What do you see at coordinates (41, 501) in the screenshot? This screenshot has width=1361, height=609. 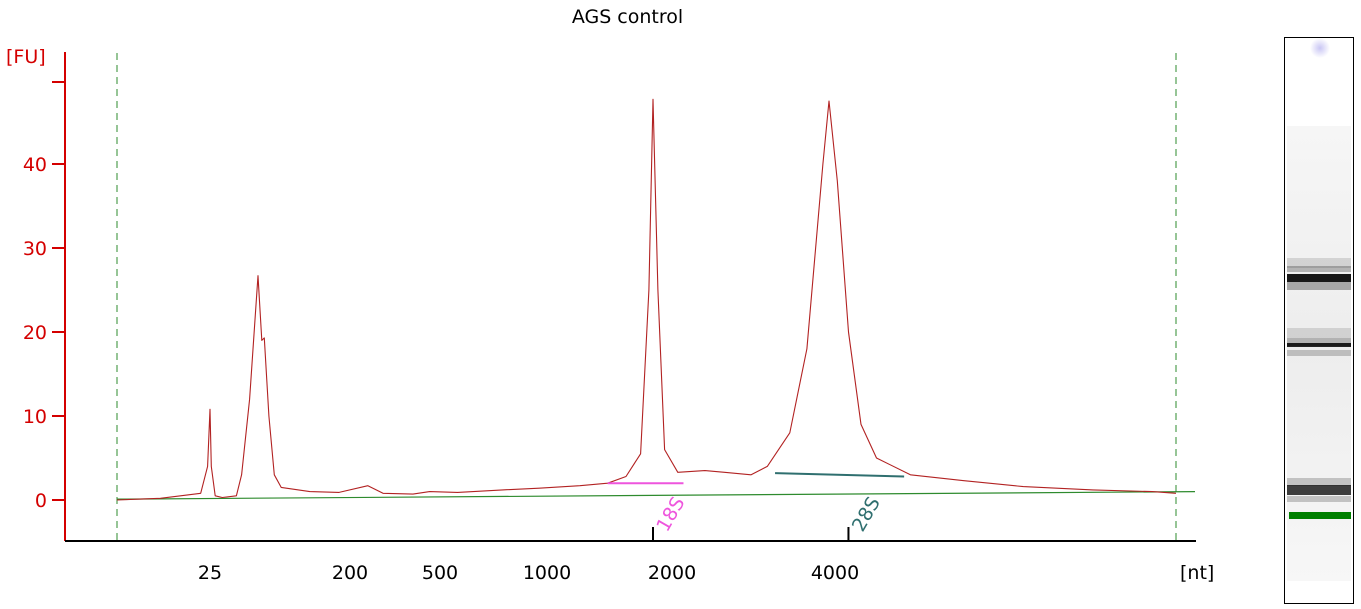 I see `y-tick-label: 0` at bounding box center [41, 501].